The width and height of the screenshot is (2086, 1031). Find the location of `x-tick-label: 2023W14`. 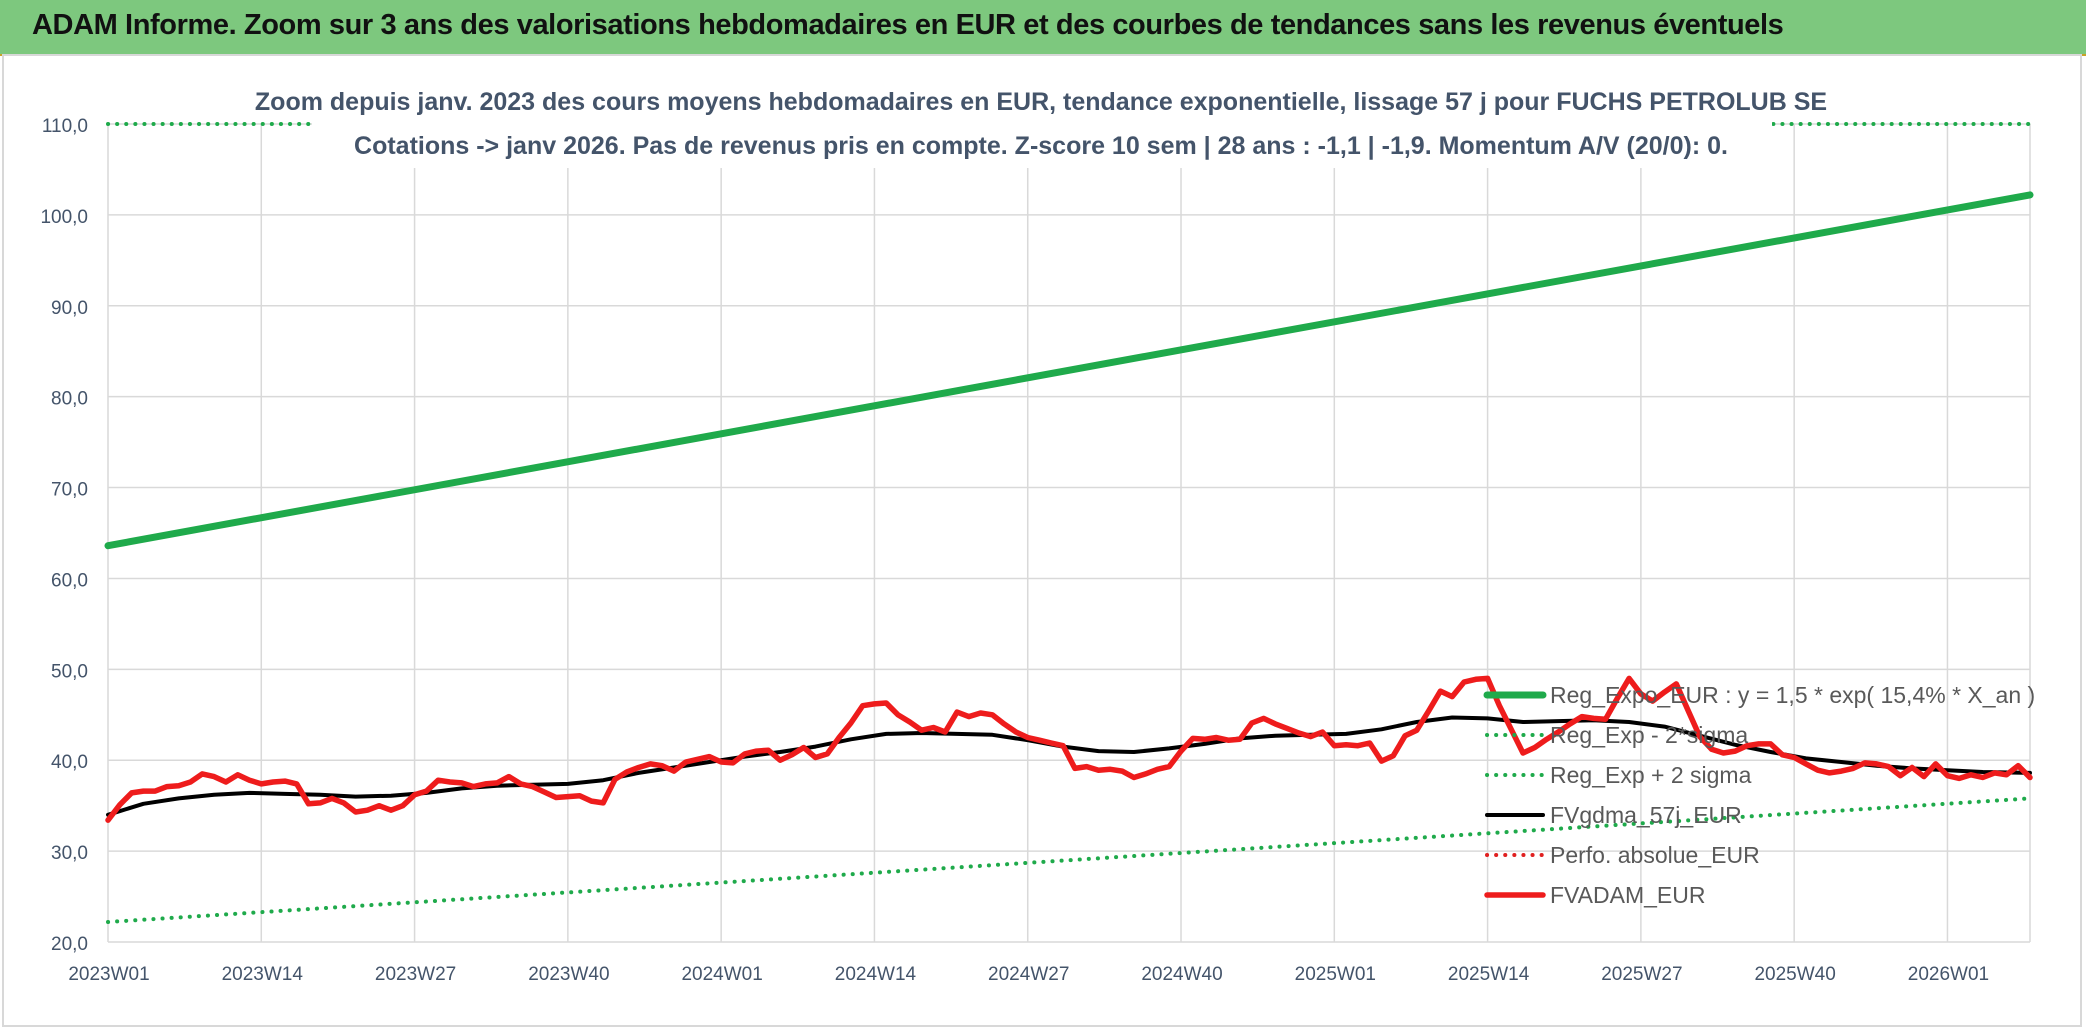

x-tick-label: 2023W14 is located at coordinates (263, 974).